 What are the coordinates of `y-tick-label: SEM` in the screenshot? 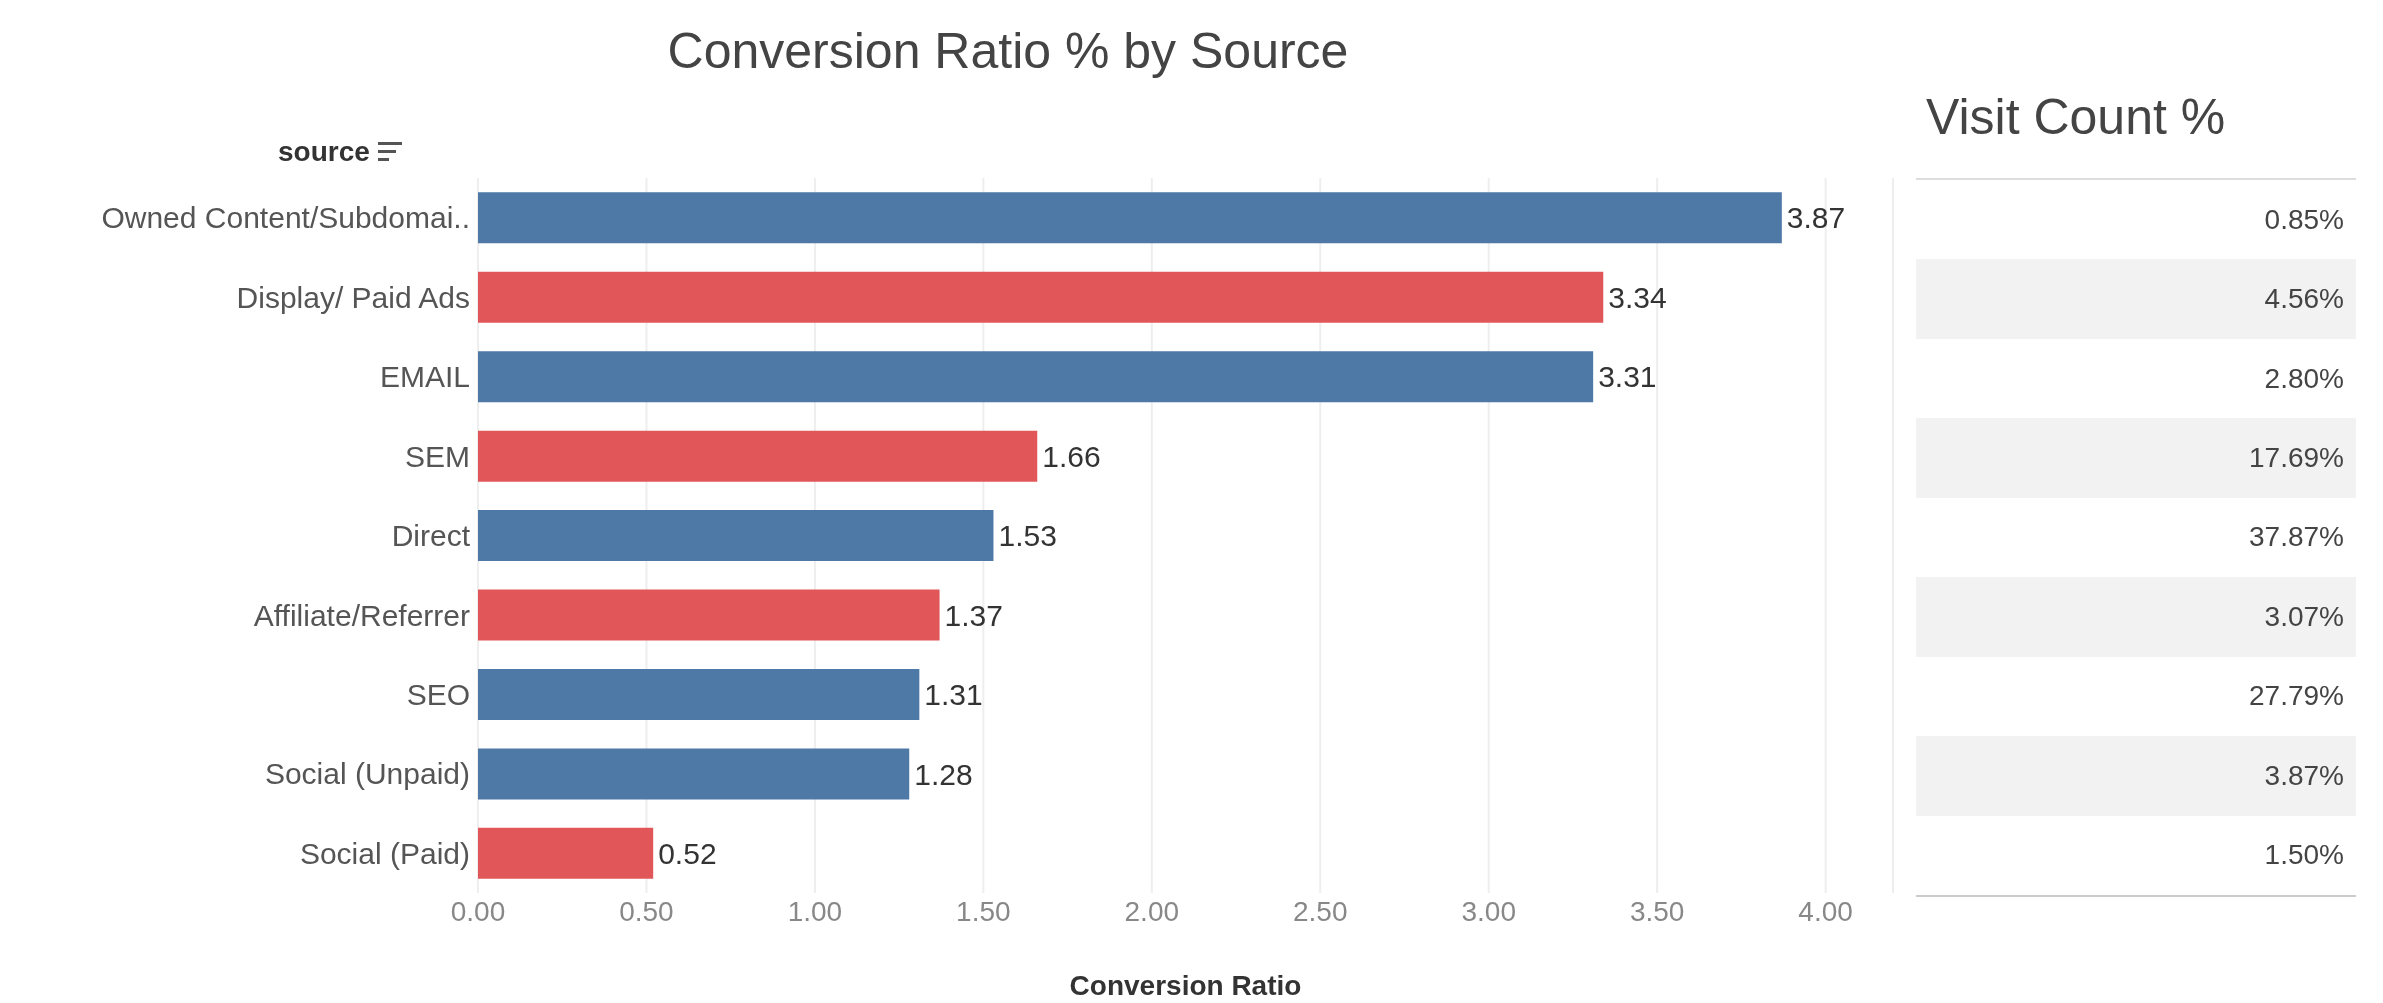 It's located at (437, 456).